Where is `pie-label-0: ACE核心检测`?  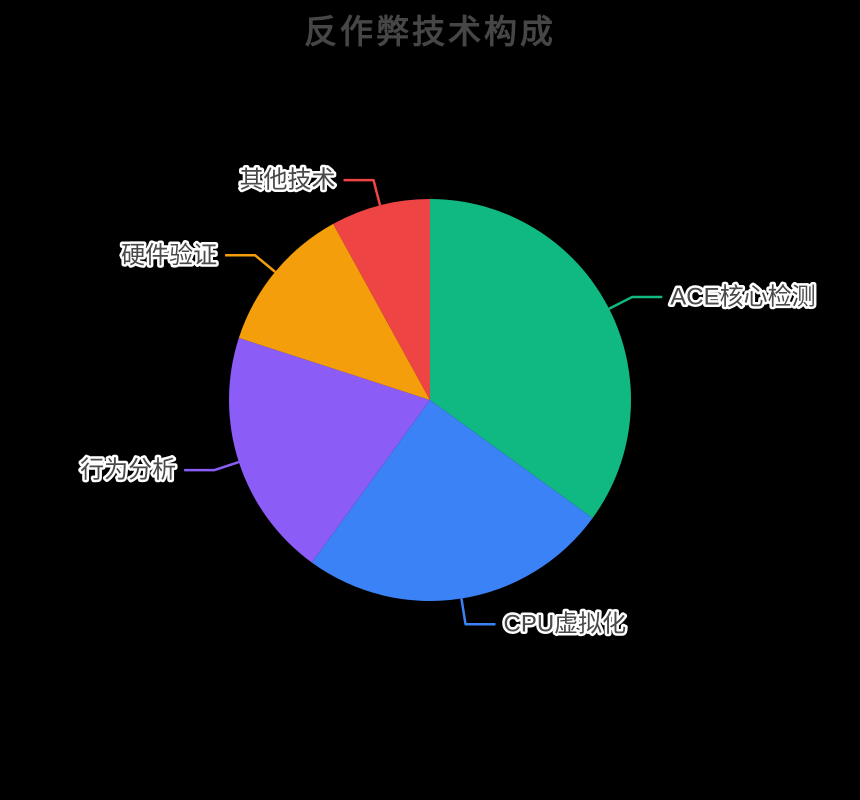 pie-label-0: ACE核心检测 is located at coordinates (742, 296).